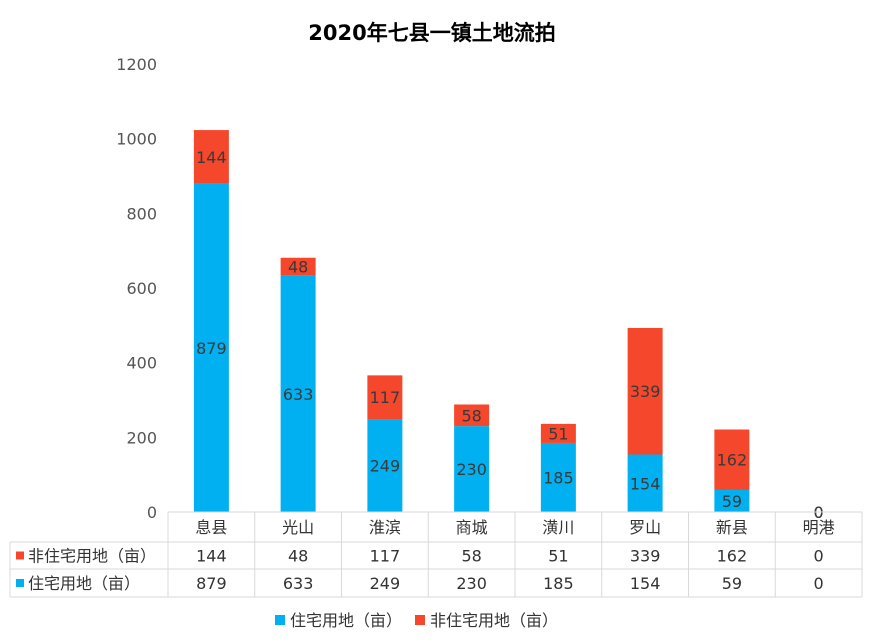 The width and height of the screenshot is (874, 644). Describe the element at coordinates (211, 527) in the screenshot. I see `category-label: 息县` at that location.